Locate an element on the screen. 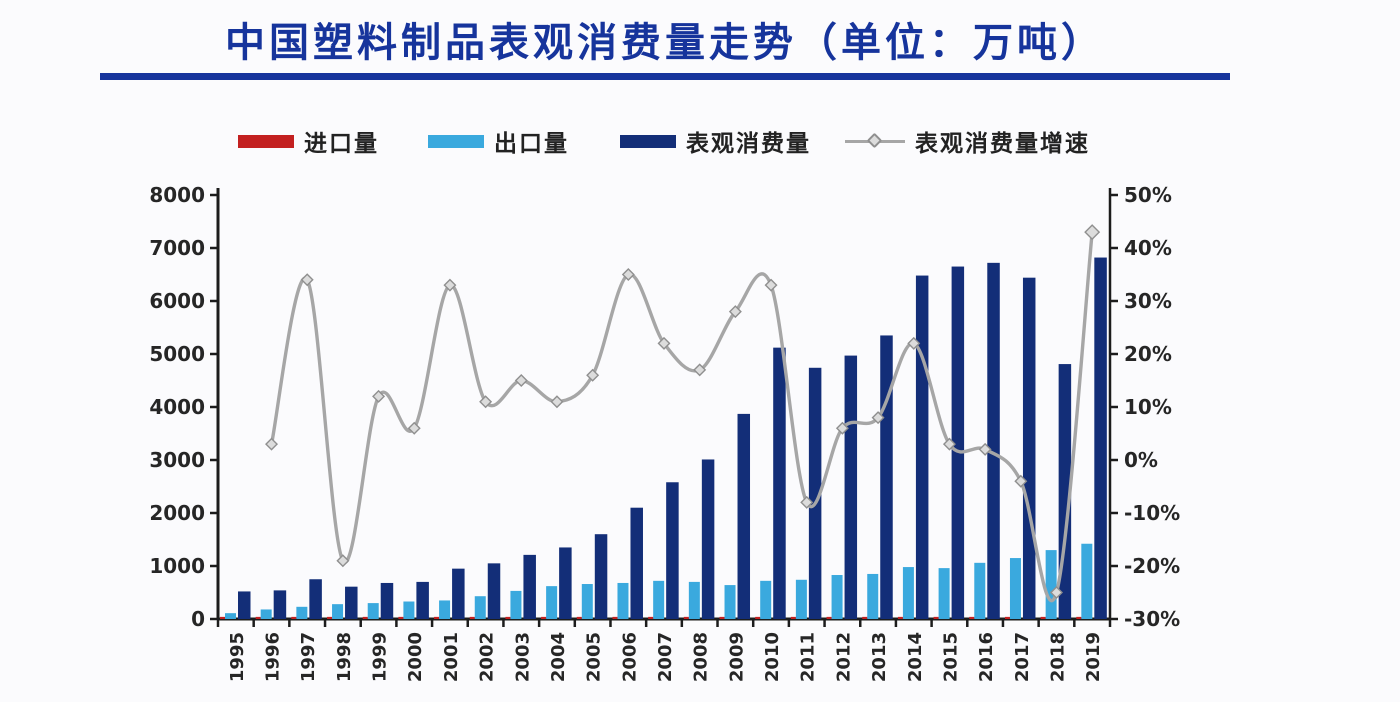 This screenshot has height=702, width=1400. y-axis-left-label: 0 is located at coordinates (198, 619).